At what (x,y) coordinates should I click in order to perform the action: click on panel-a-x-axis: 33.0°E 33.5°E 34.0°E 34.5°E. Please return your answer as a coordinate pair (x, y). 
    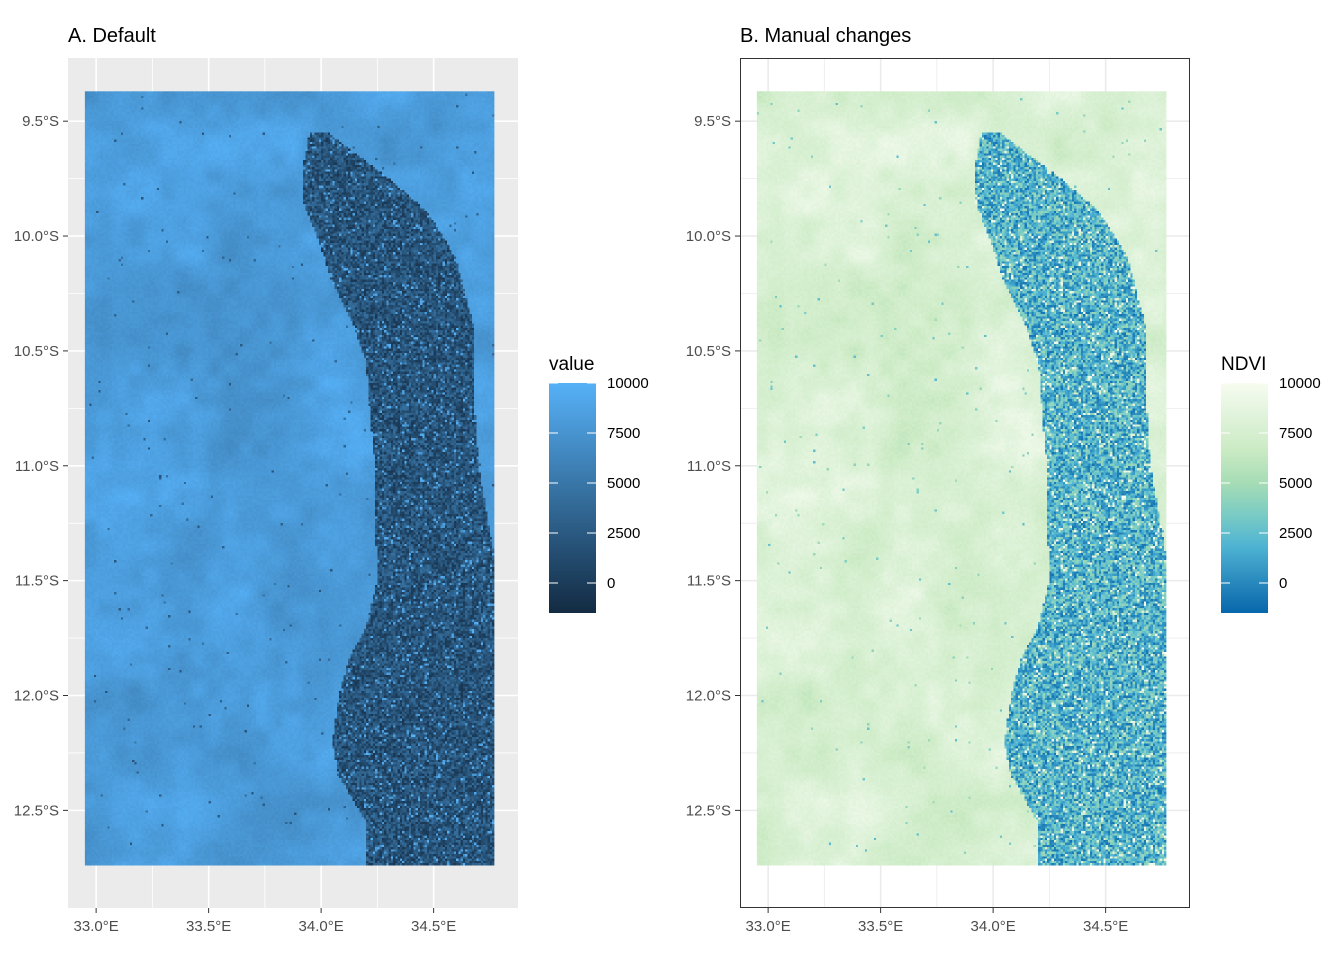
    Looking at the image, I should click on (265, 921).